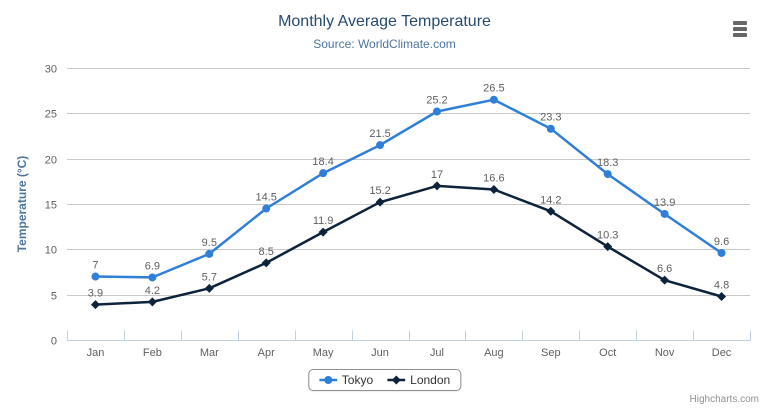  Describe the element at coordinates (327, 380) in the screenshot. I see `circle-marker-icon` at that location.